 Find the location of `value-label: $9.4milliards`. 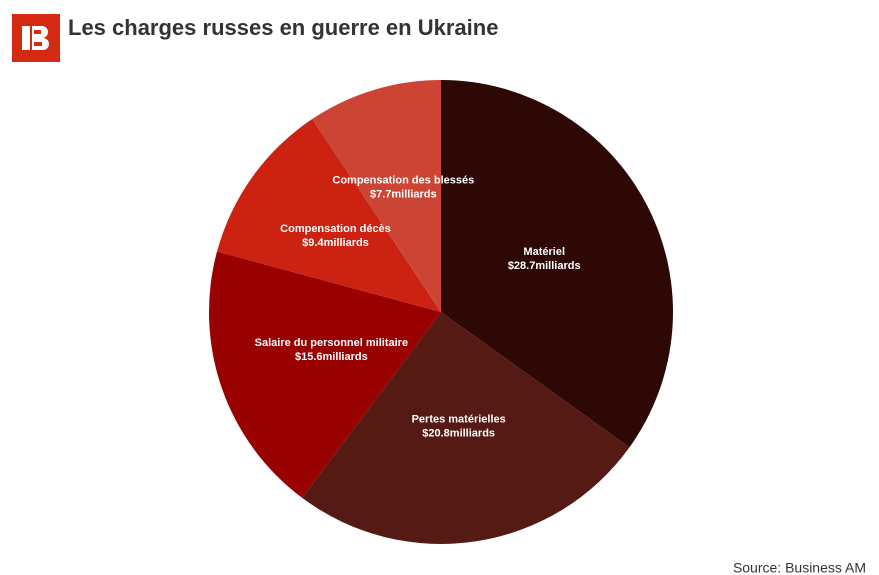

value-label: $9.4milliards is located at coordinates (335, 243).